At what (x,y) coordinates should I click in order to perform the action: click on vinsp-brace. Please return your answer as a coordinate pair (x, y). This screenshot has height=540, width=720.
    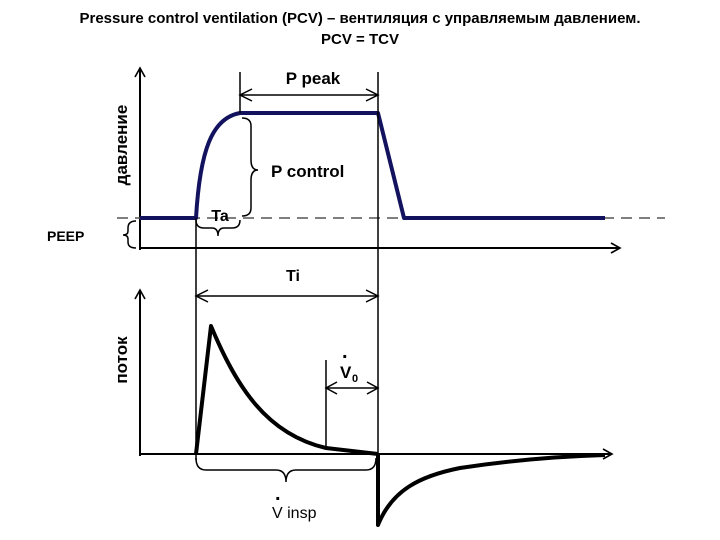
    Looking at the image, I should click on (286, 470).